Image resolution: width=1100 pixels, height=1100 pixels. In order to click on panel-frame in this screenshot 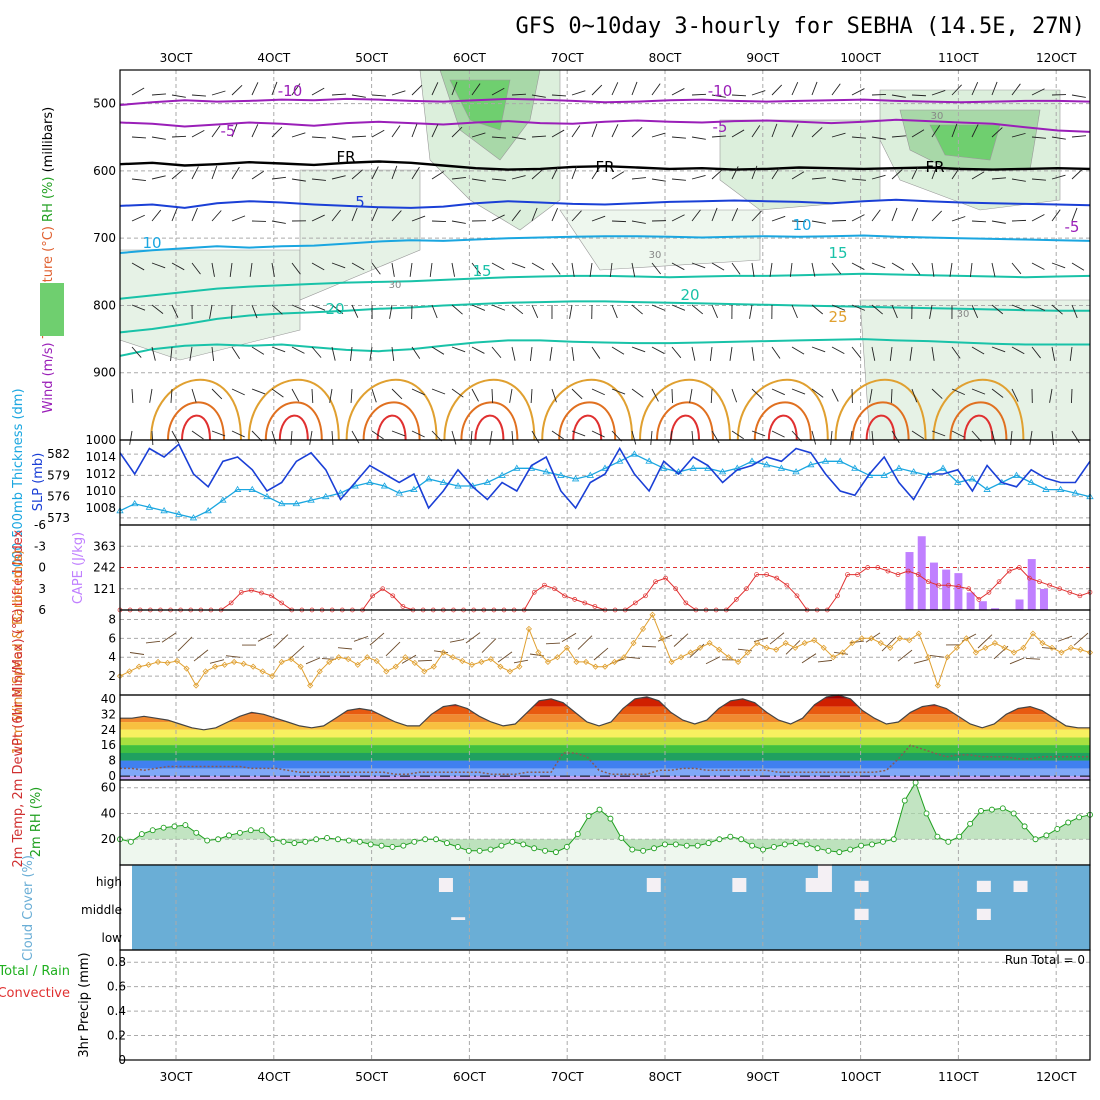, I will do `click(605, 1005)`.